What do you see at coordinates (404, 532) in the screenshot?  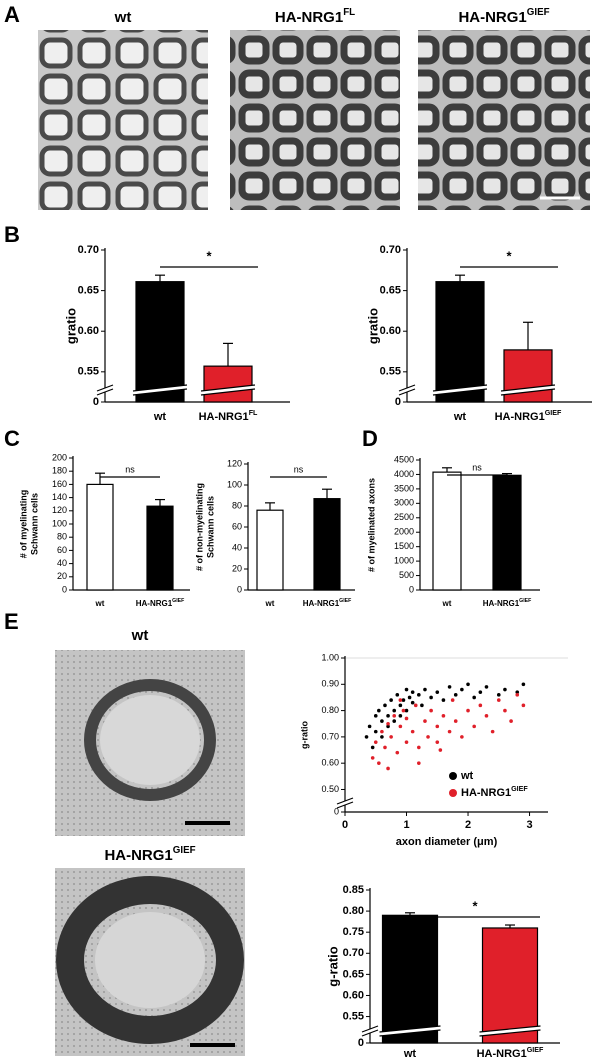 I see `y-tick-label: 2000` at bounding box center [404, 532].